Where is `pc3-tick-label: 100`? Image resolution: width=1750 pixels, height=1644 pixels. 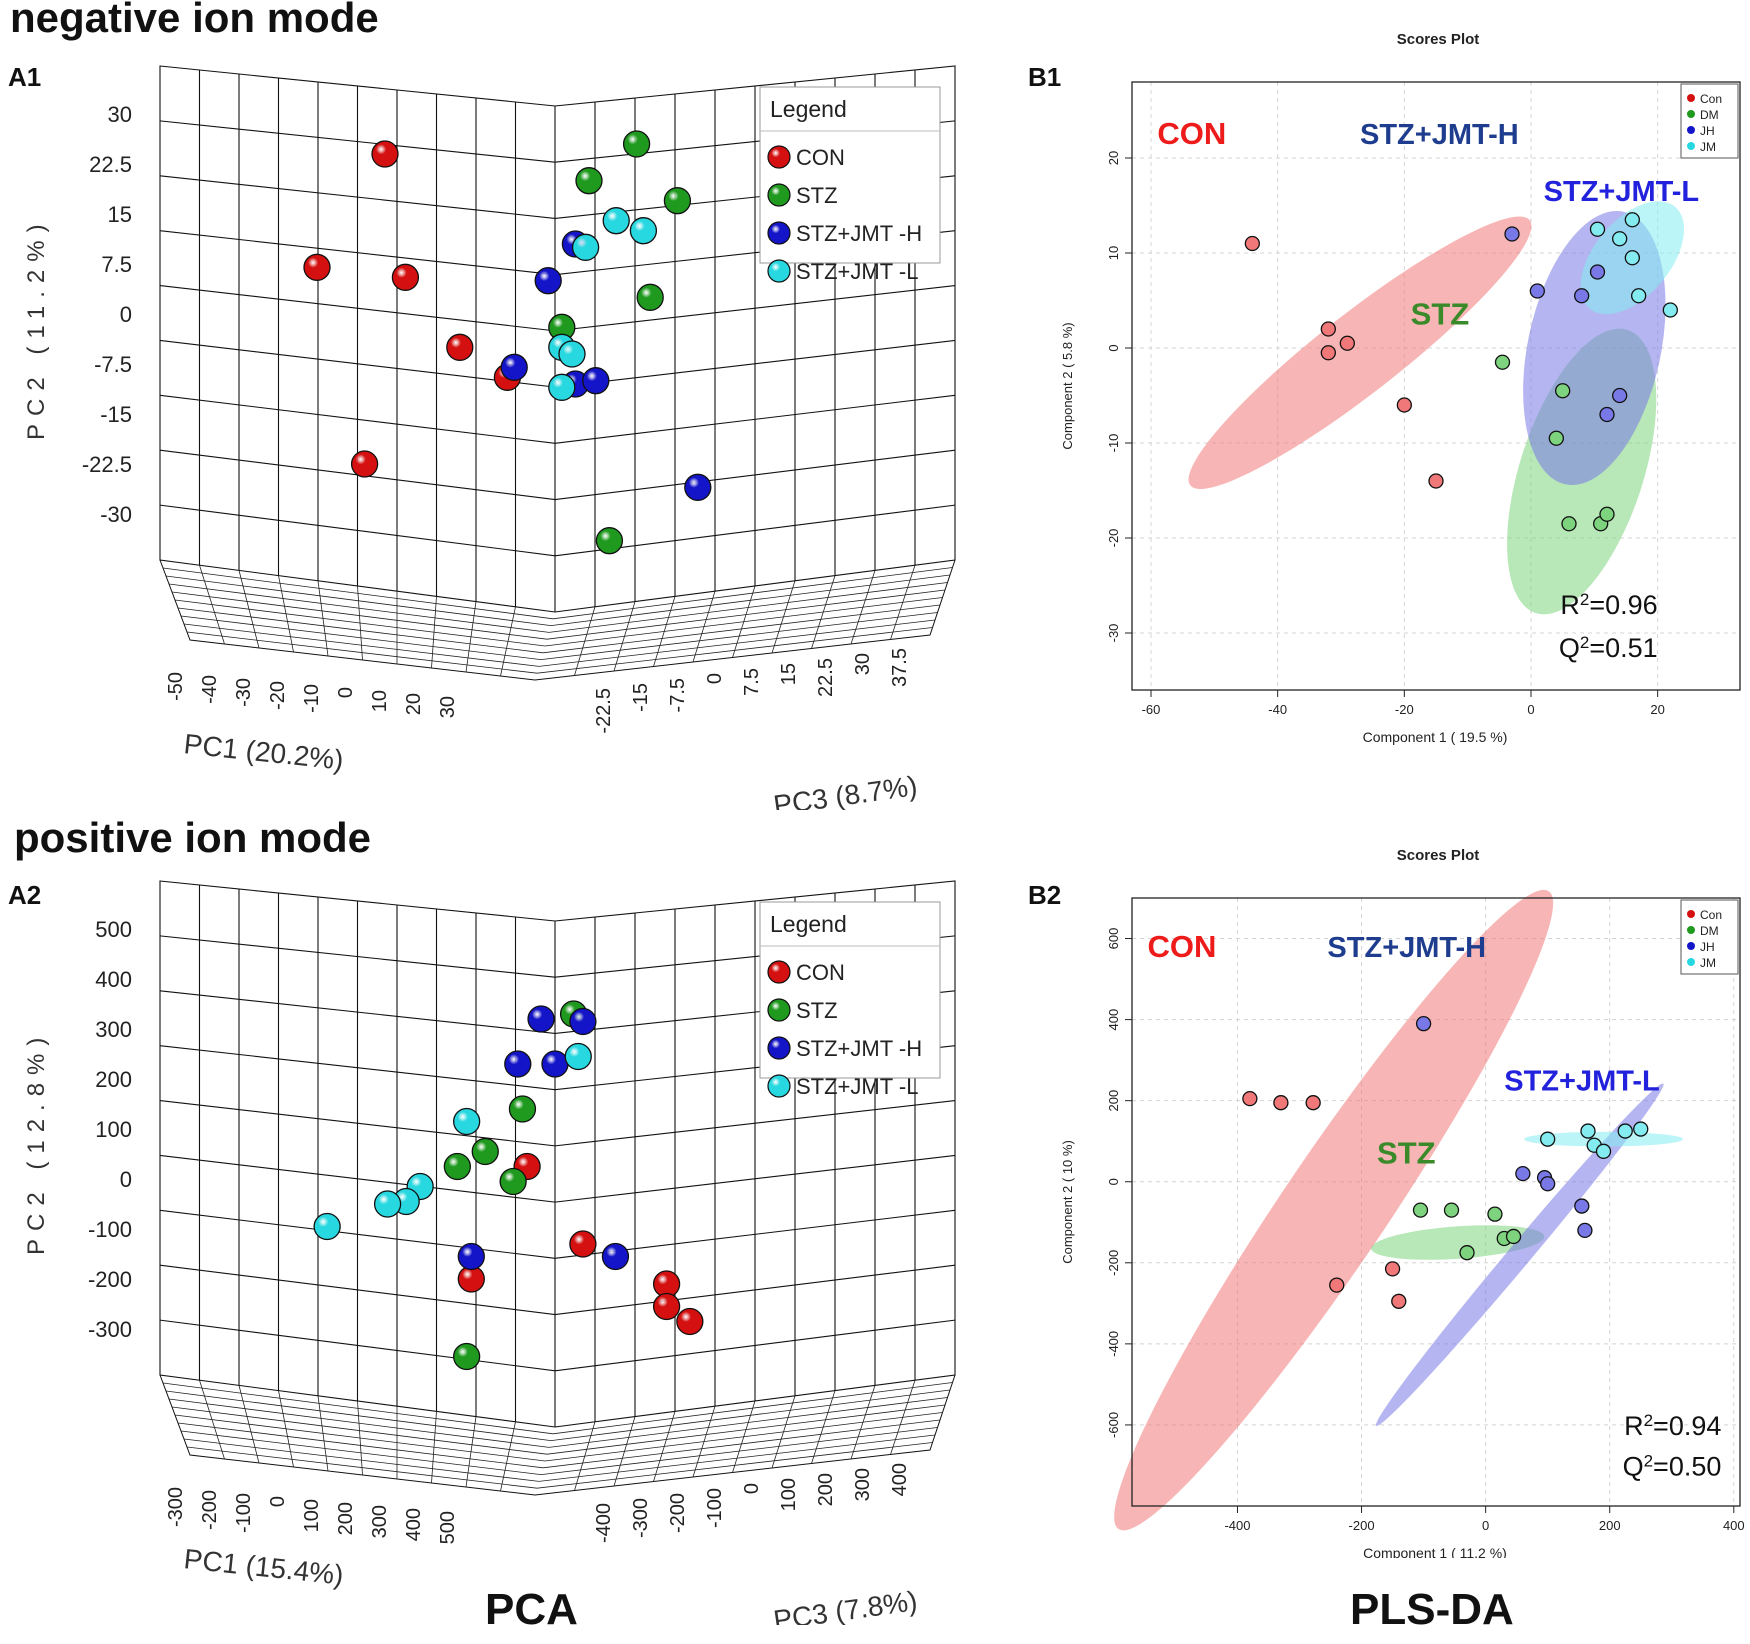
pc3-tick-label: 100 is located at coordinates (789, 1494).